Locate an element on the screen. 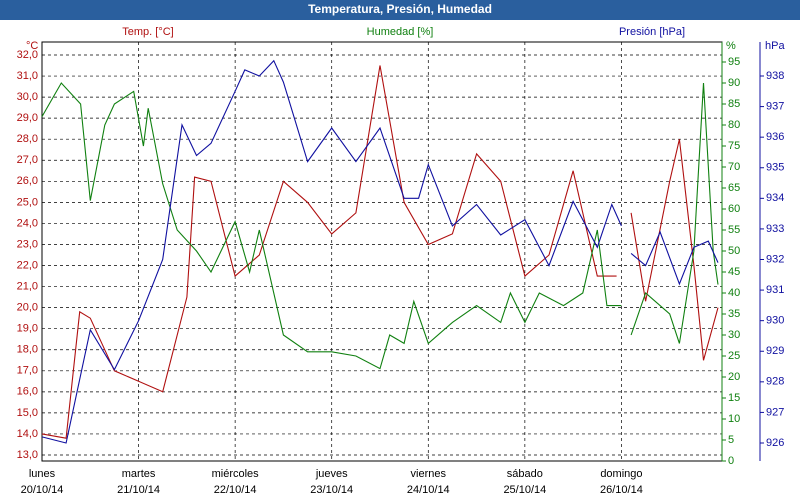 Image resolution: width=800 pixels, height=500 pixels. x-date-label: 25/10/14 is located at coordinates (524, 490).